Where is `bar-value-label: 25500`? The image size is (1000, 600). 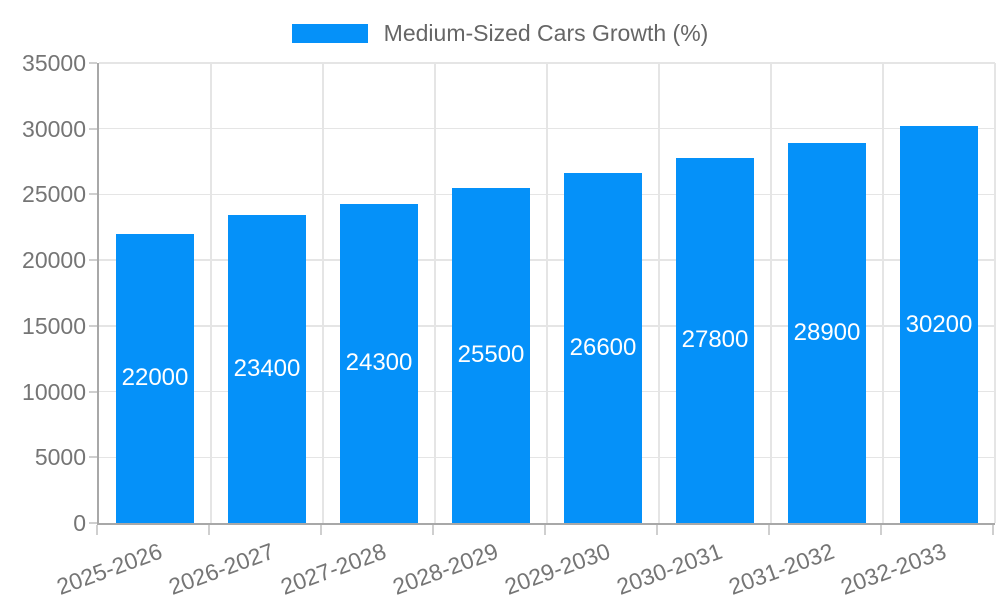
bar-value-label: 25500 is located at coordinates (491, 355).